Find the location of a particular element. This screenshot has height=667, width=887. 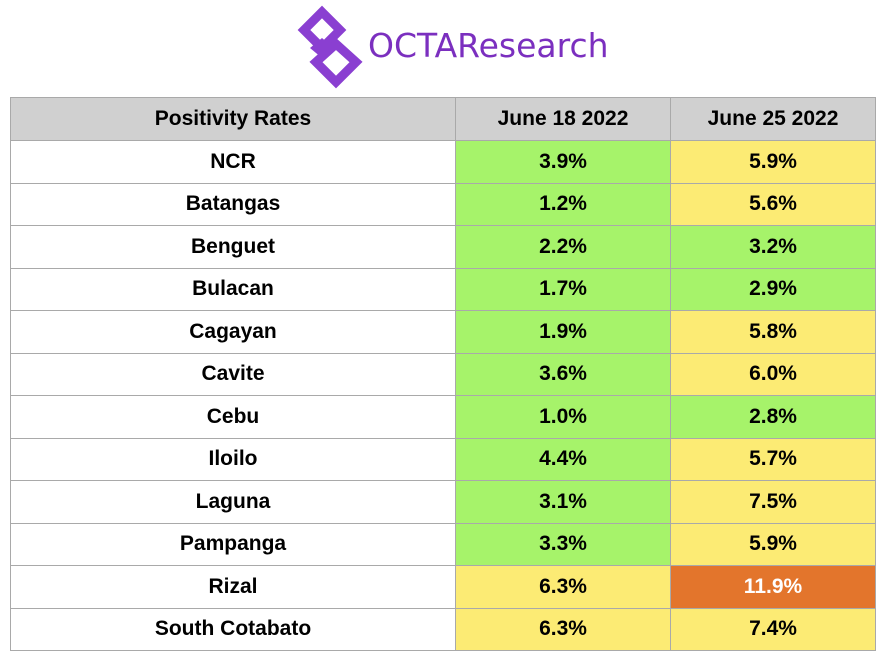

table-row: Pampanga 3.3% 5.9% is located at coordinates (443, 544).